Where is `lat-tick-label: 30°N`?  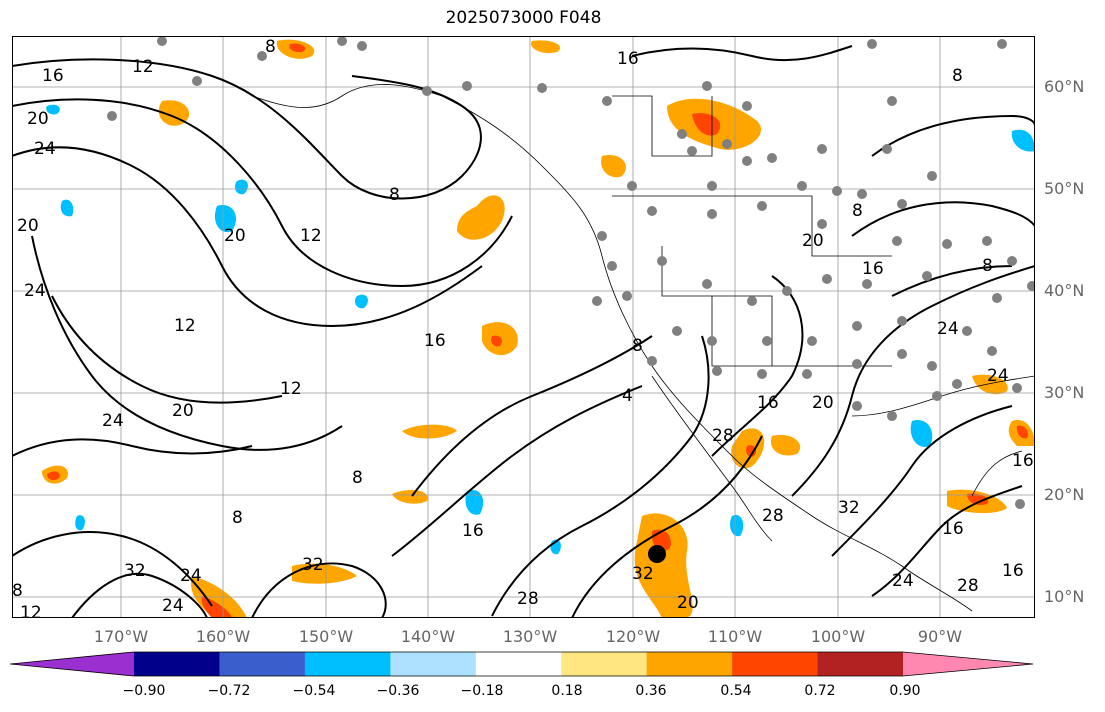
lat-tick-label: 30°N is located at coordinates (1064, 392).